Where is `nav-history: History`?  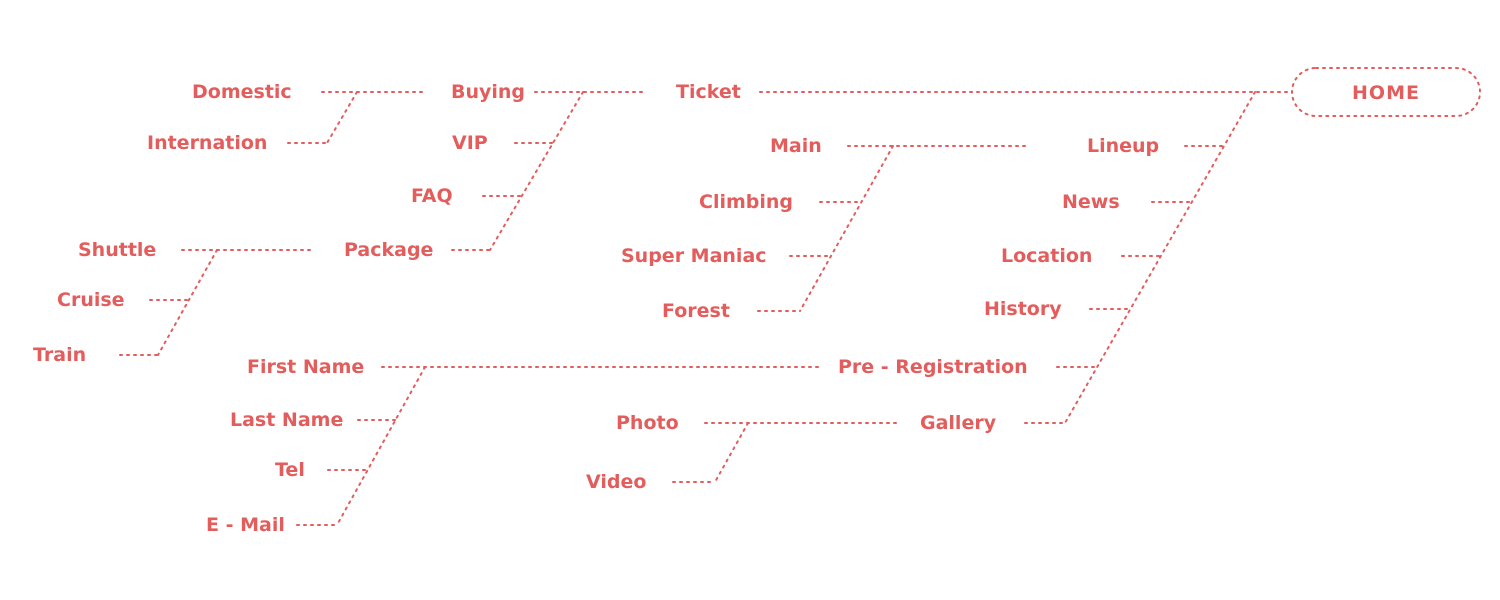
nav-history: History is located at coordinates (1023, 309).